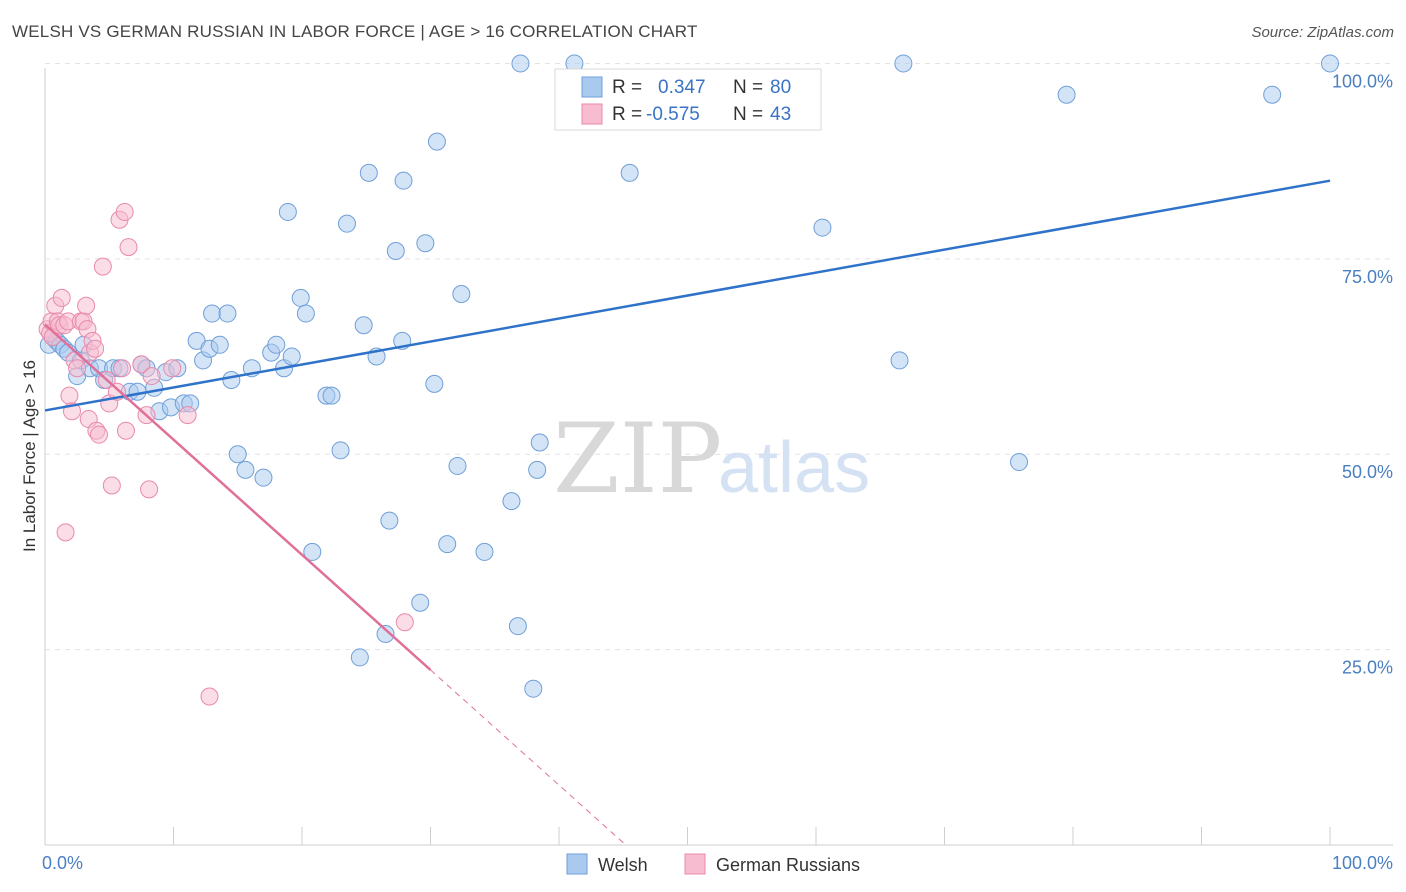 The image size is (1406, 892). I want to click on bottom-legend-gr-label: German Russians, so click(788, 865).